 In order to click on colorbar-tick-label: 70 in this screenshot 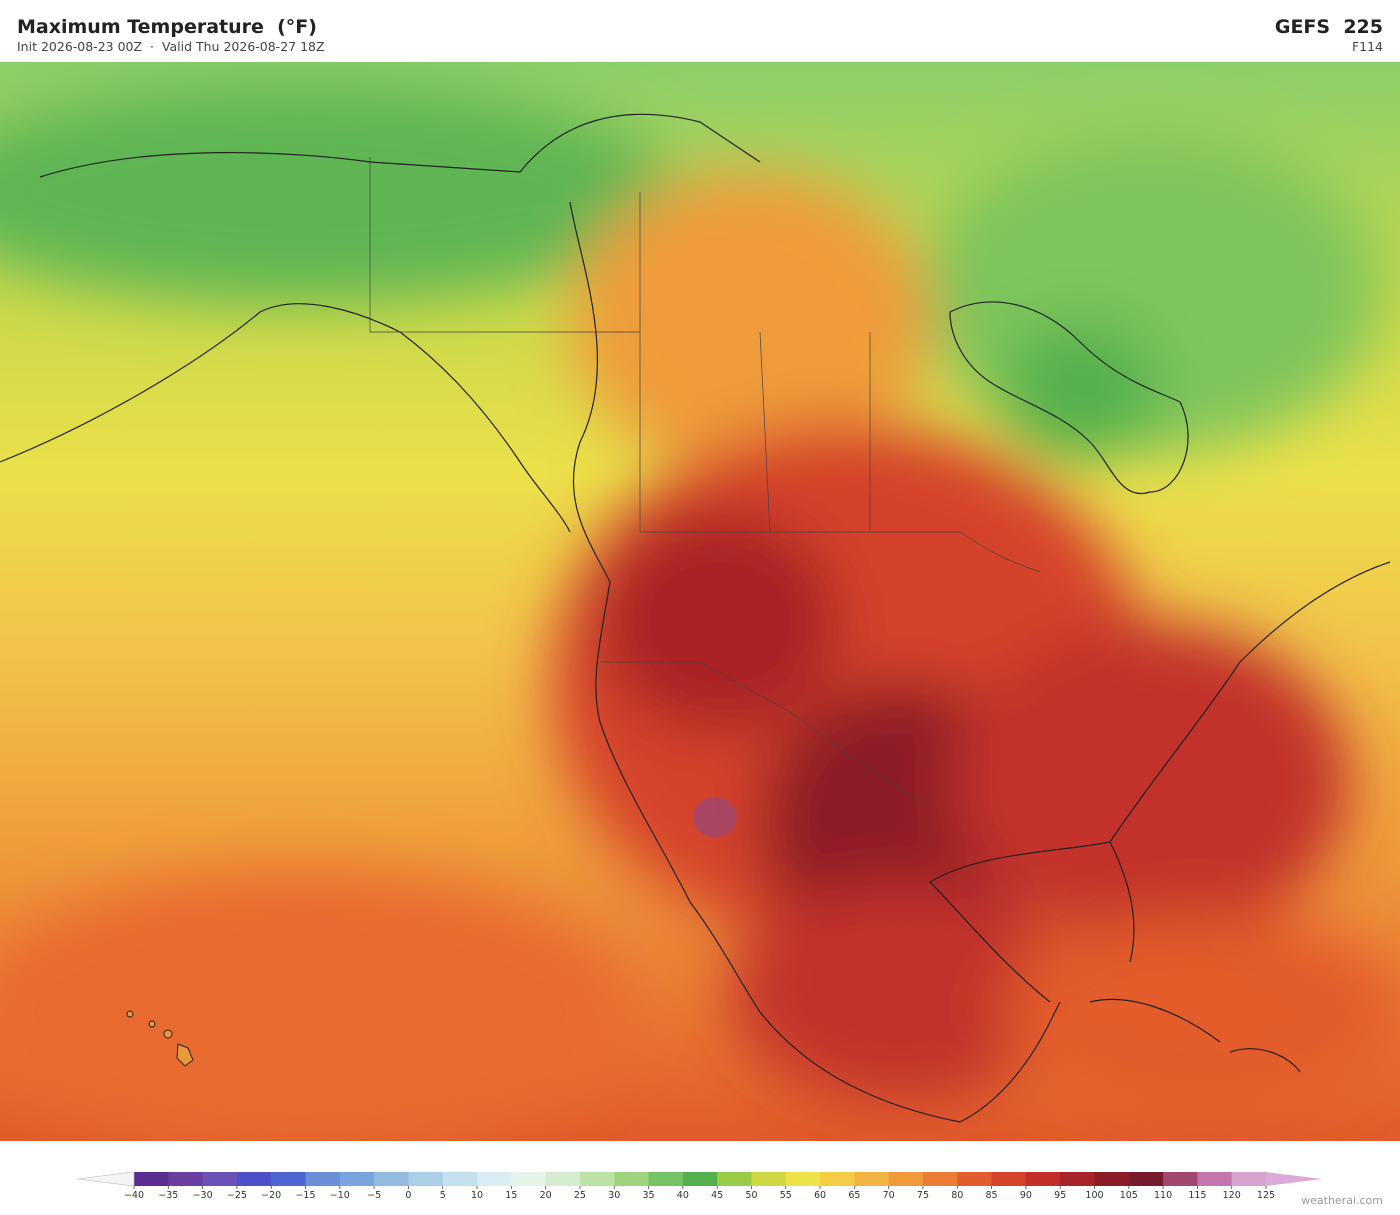, I will do `click(889, 1195)`.